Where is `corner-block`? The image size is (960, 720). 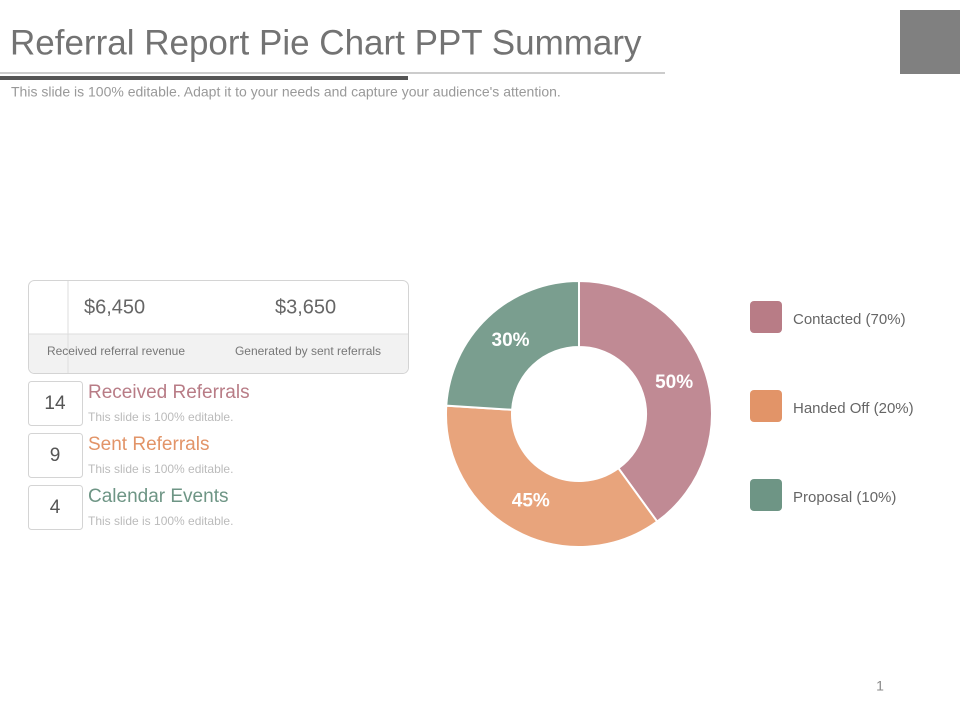
corner-block is located at coordinates (930, 42).